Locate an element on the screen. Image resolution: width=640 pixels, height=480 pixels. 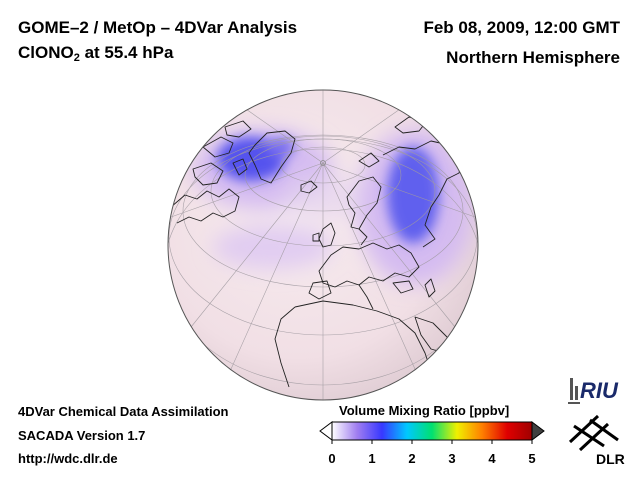
colorbar-tick-label: 4 is located at coordinates (492, 458).